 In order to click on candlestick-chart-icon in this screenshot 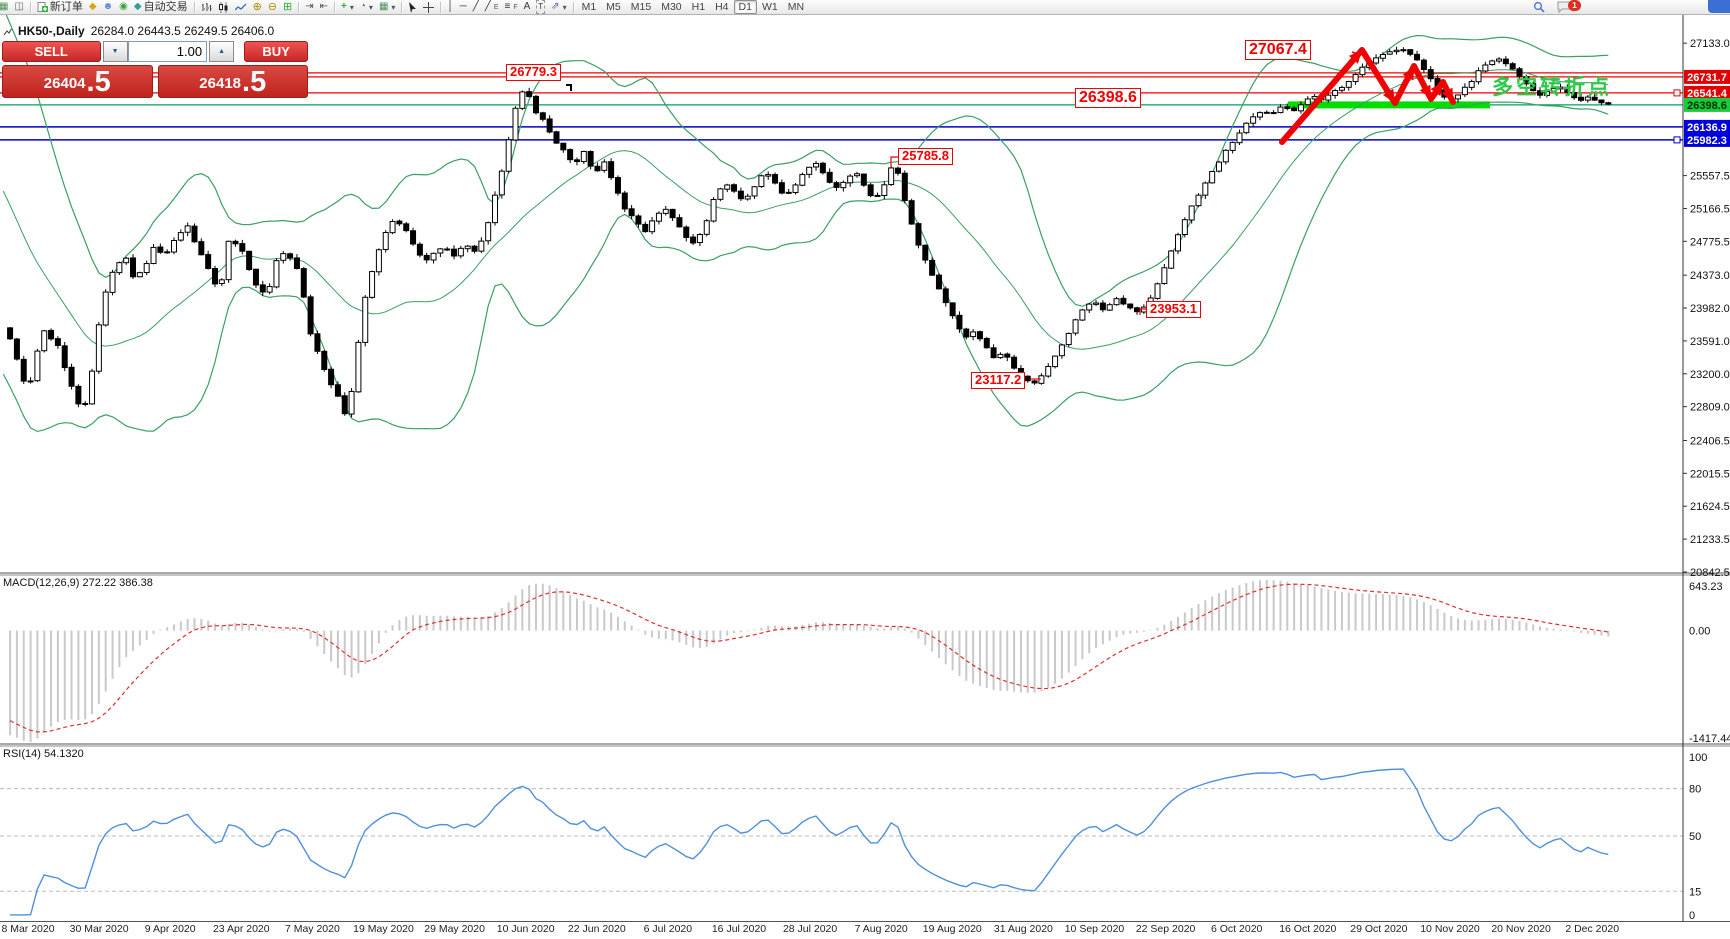, I will do `click(223, 7)`.